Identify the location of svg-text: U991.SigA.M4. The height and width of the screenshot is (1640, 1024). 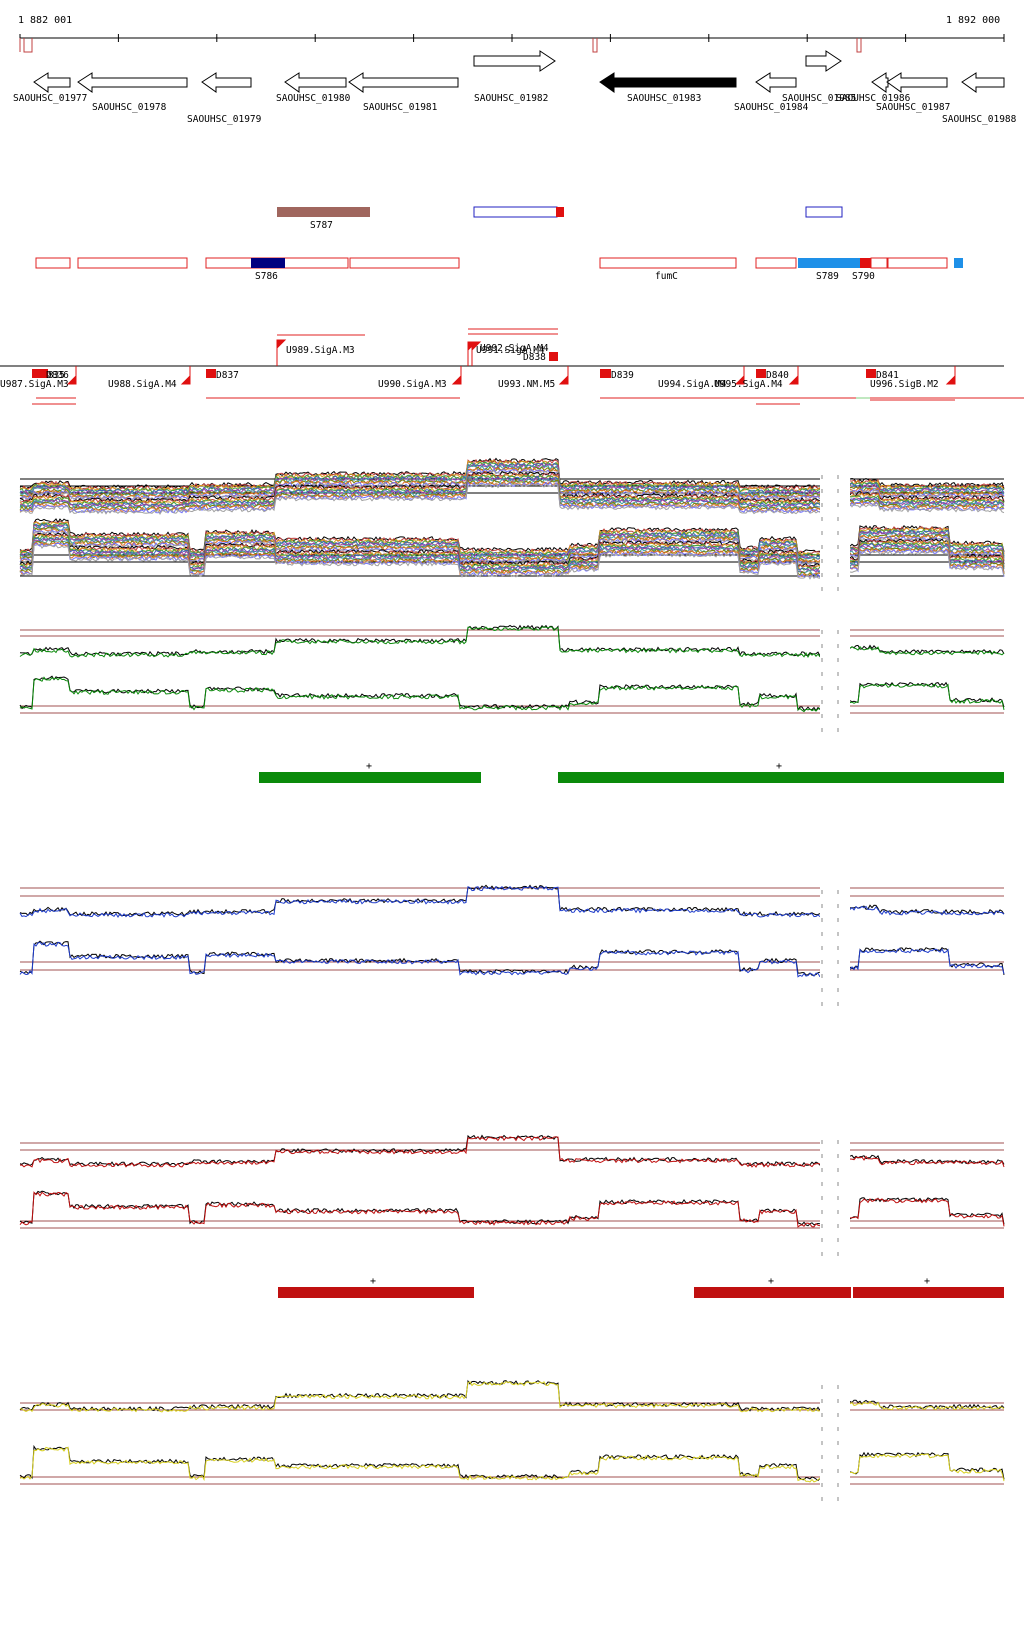
(510, 350).